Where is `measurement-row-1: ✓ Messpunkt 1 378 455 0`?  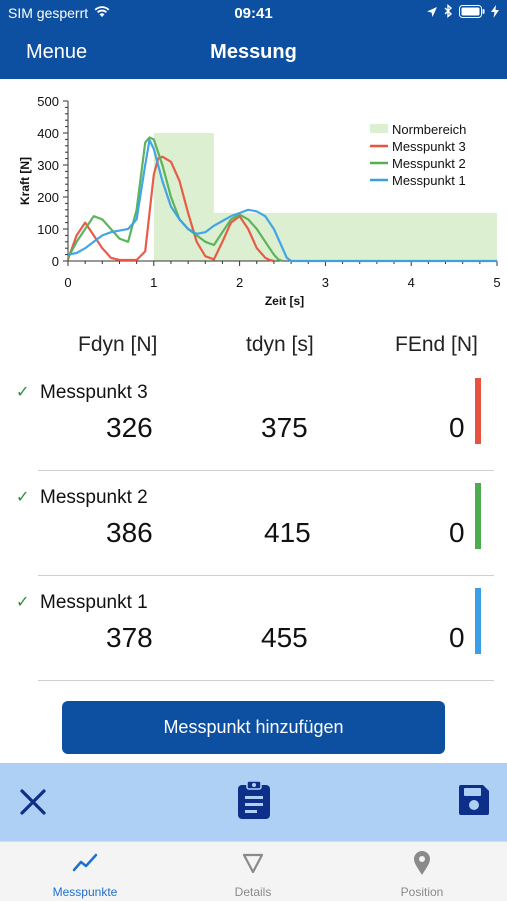
measurement-row-1: ✓ Messpunkt 1 378 455 0 is located at coordinates (253, 638).